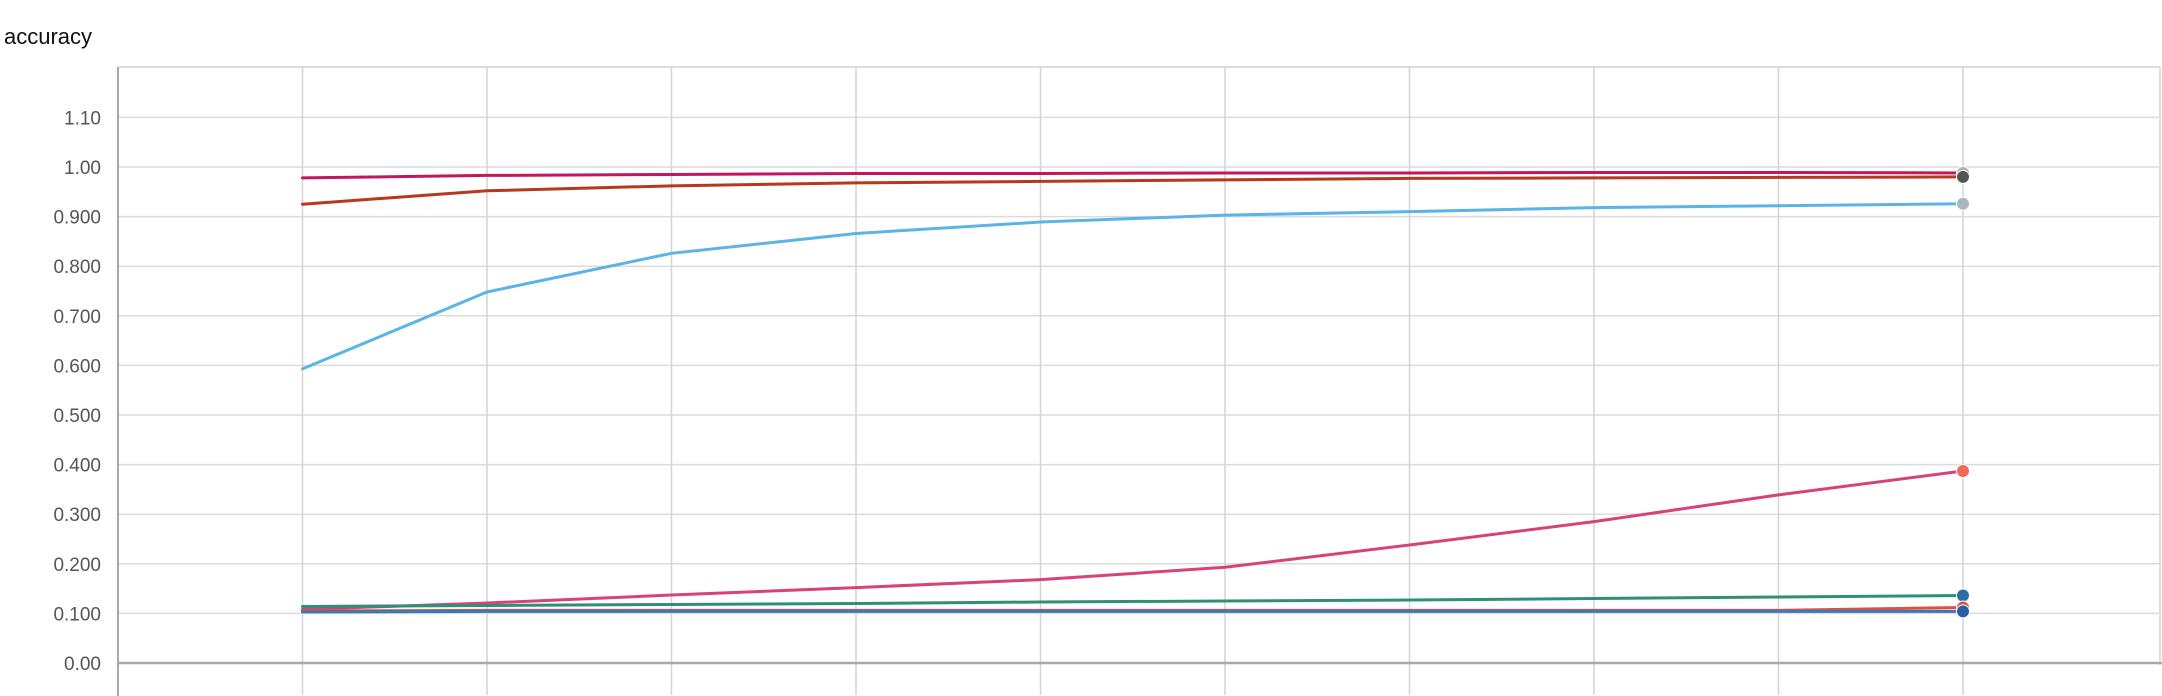 Image resolution: width=2162 pixels, height=696 pixels. What do you see at coordinates (77, 267) in the screenshot?
I see `y-tick-label: 0.800` at bounding box center [77, 267].